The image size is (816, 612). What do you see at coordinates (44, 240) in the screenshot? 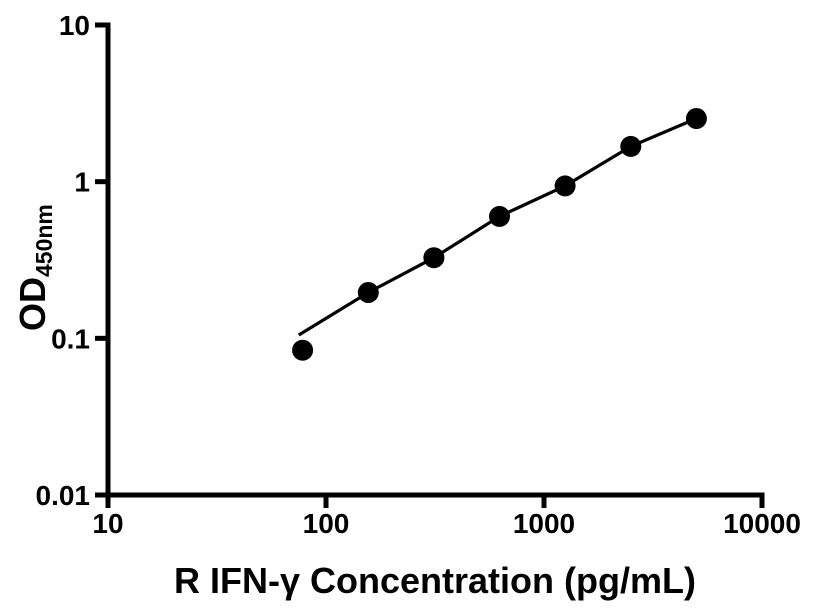
I see `y-axis-title-subscript: 450nm` at bounding box center [44, 240].